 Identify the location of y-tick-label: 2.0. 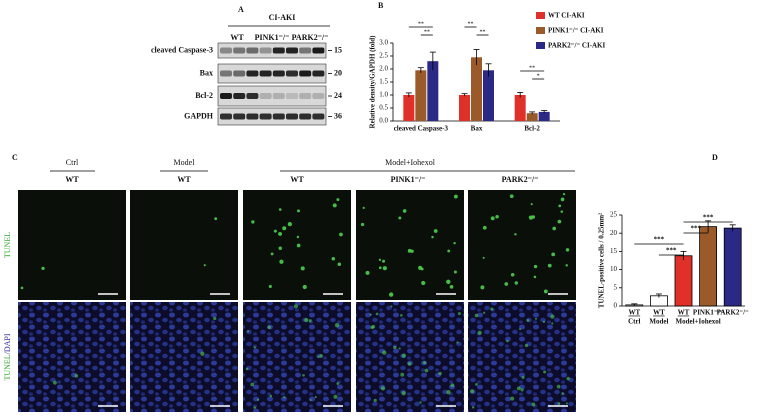
(383, 69).